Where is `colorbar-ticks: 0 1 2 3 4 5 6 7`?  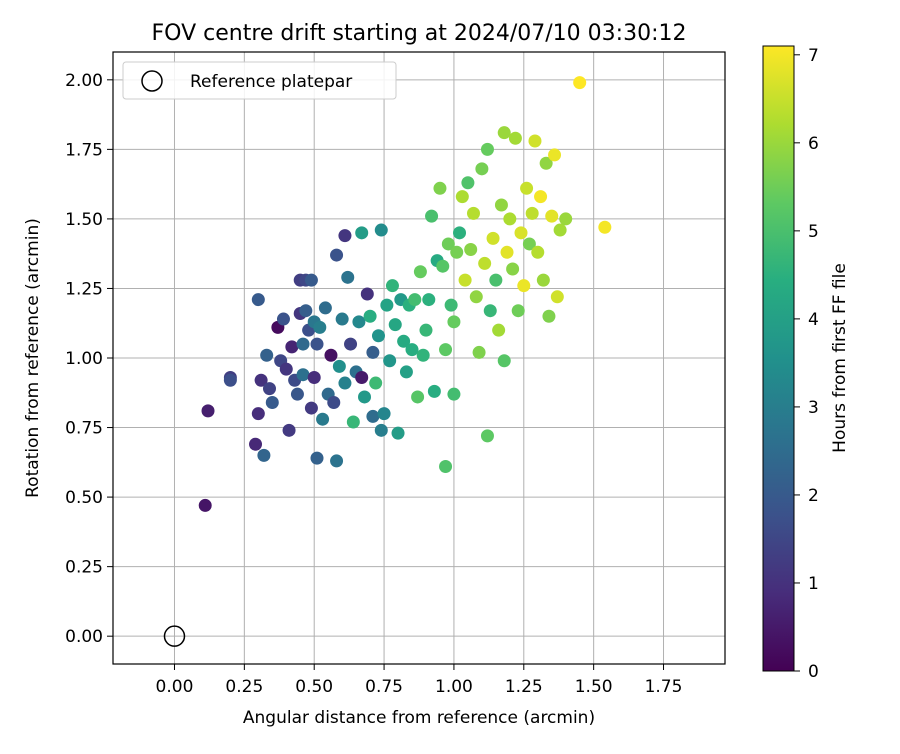 colorbar-ticks: 0 1 2 3 4 5 6 7 is located at coordinates (806, 364).